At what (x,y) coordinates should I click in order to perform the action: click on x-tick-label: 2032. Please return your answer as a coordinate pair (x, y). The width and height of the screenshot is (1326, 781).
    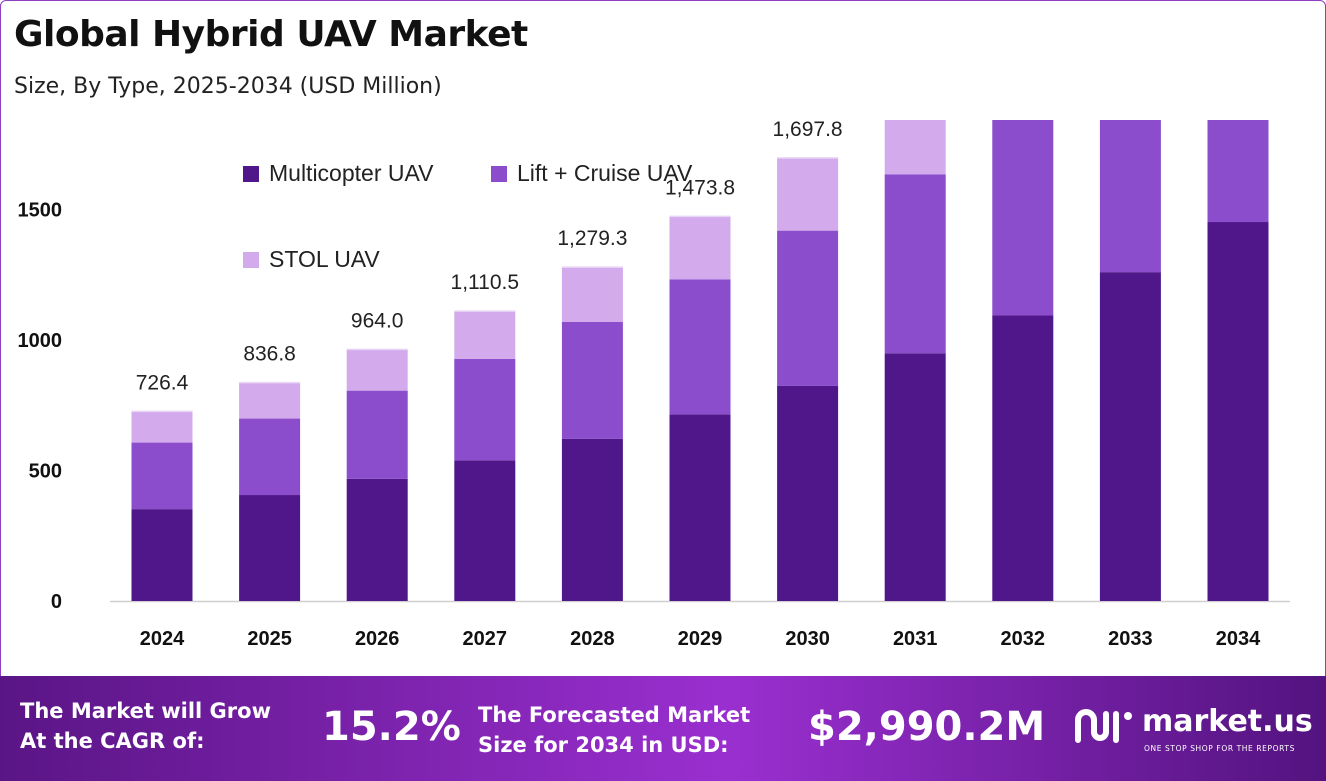
    Looking at the image, I should click on (1023, 639).